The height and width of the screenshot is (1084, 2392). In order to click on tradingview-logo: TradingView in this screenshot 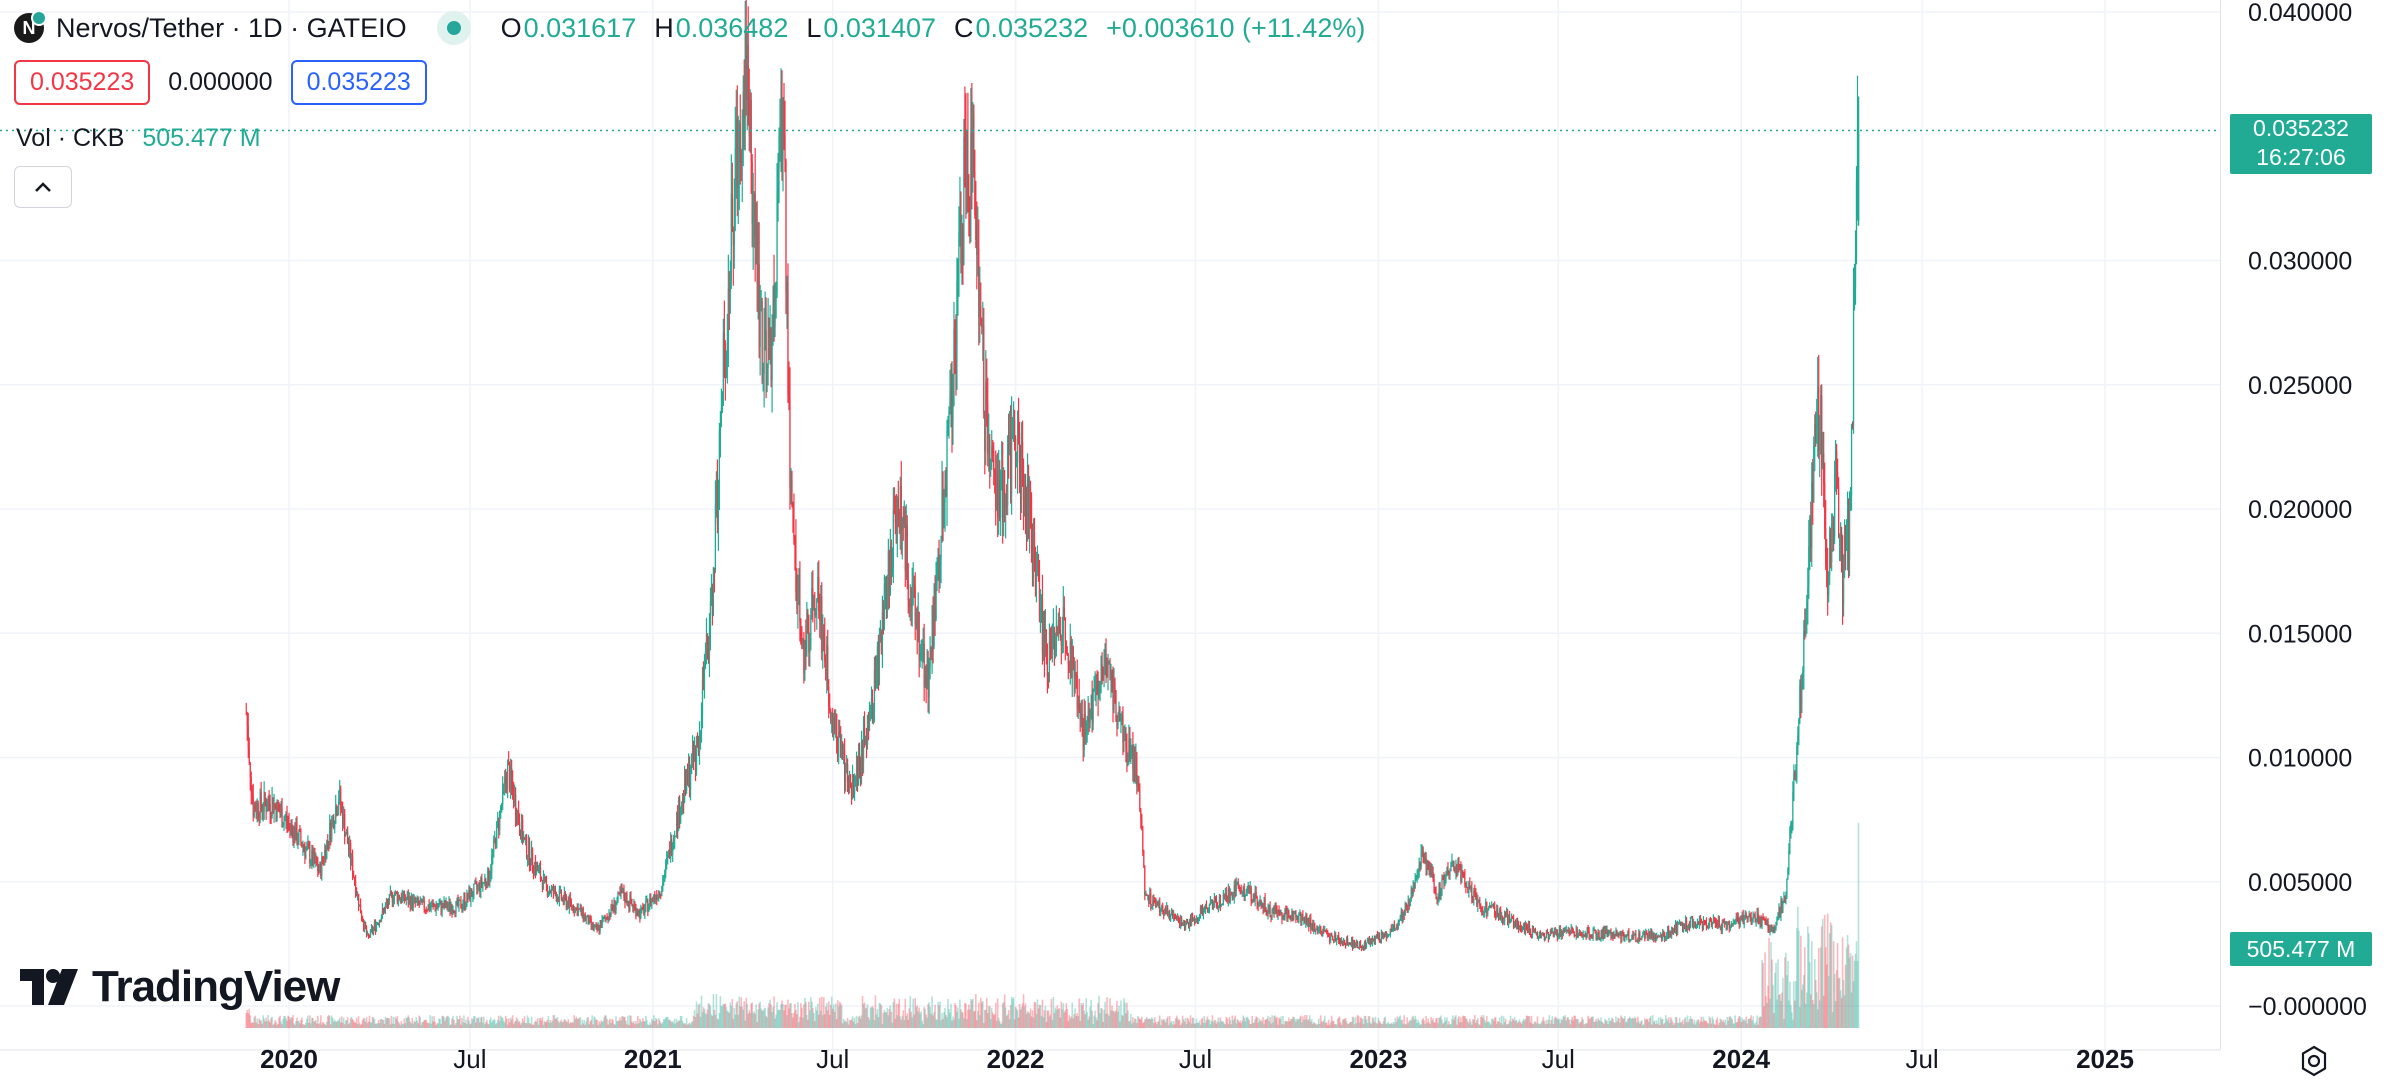, I will do `click(180, 987)`.